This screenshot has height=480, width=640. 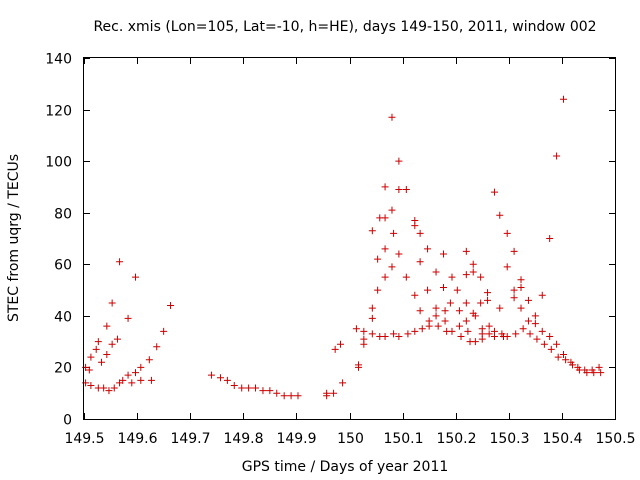 I want to click on x-tick-label: 149.5, so click(x=84, y=439).